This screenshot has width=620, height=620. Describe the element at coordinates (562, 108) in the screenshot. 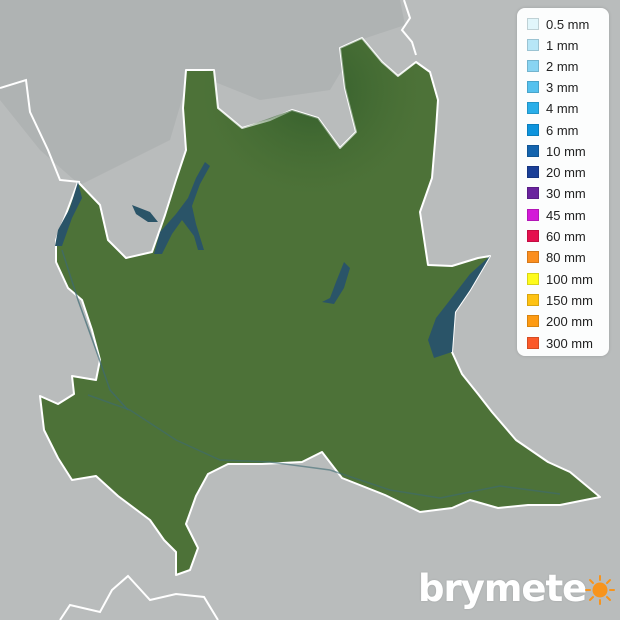

I see `legend-label: 4 mm` at that location.